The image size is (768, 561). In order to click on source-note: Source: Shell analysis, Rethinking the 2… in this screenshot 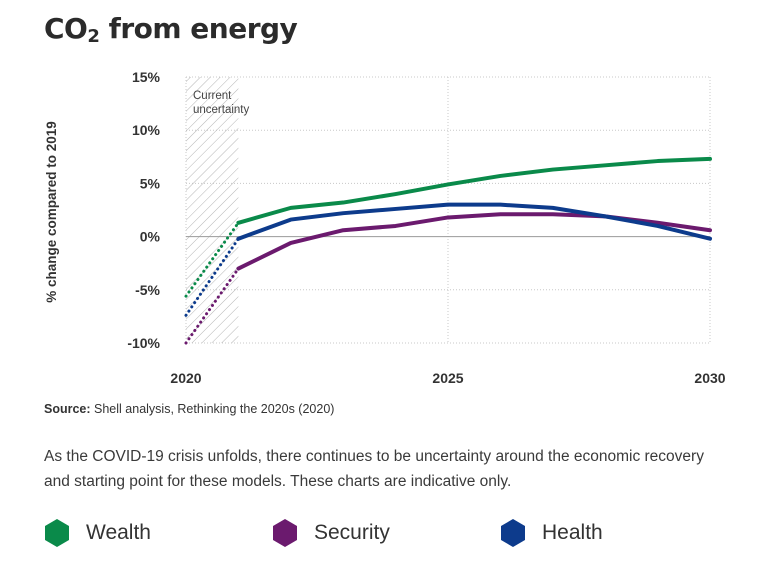, I will do `click(189, 409)`.